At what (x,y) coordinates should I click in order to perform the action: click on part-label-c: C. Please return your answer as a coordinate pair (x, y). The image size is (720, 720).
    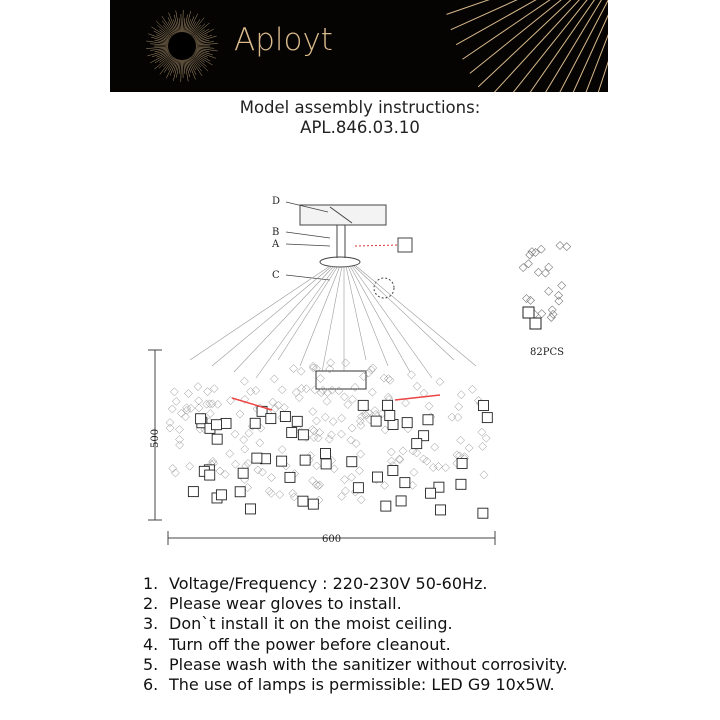
    Looking at the image, I should click on (276, 275).